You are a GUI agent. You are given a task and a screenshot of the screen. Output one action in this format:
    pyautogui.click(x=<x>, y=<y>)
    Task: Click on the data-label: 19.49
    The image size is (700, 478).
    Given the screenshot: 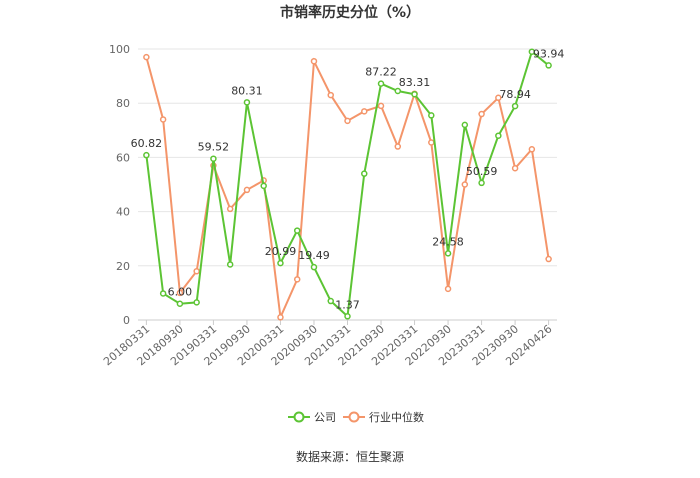 What is the action you would take?
    pyautogui.click(x=314, y=255)
    